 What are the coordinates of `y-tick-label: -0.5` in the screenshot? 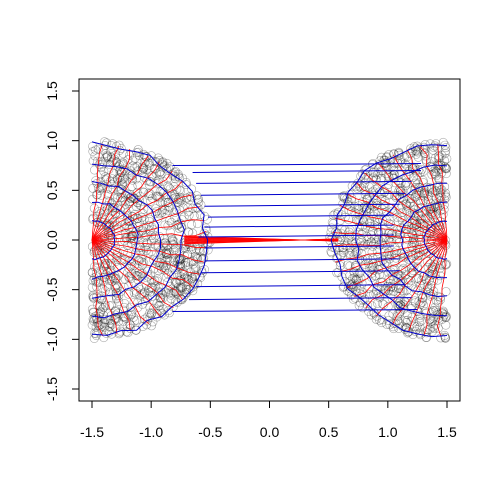 It's located at (52, 289).